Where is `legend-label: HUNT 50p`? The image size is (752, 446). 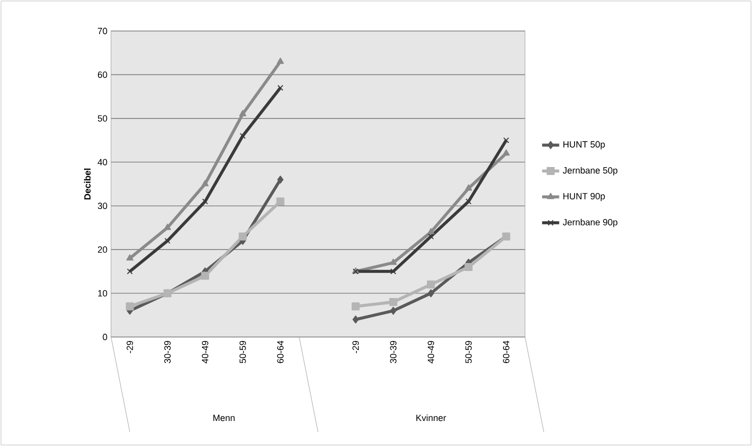
legend-label: HUNT 50p is located at coordinates (584, 145).